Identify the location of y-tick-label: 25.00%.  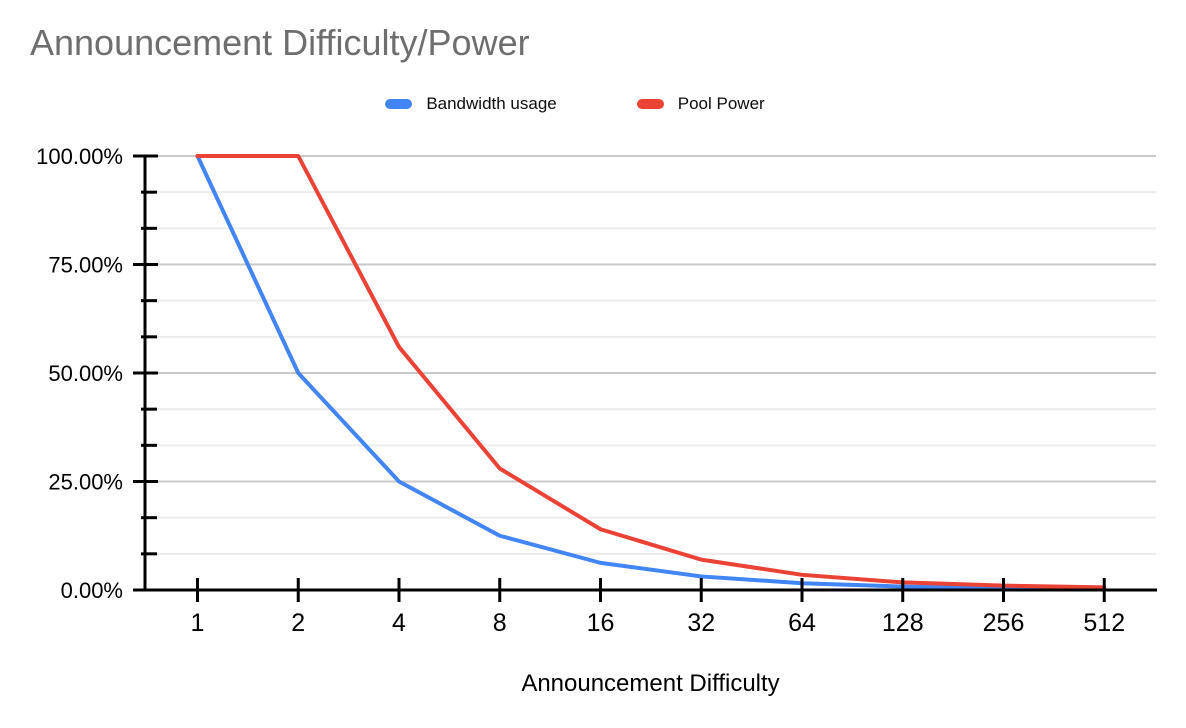
(85, 482).